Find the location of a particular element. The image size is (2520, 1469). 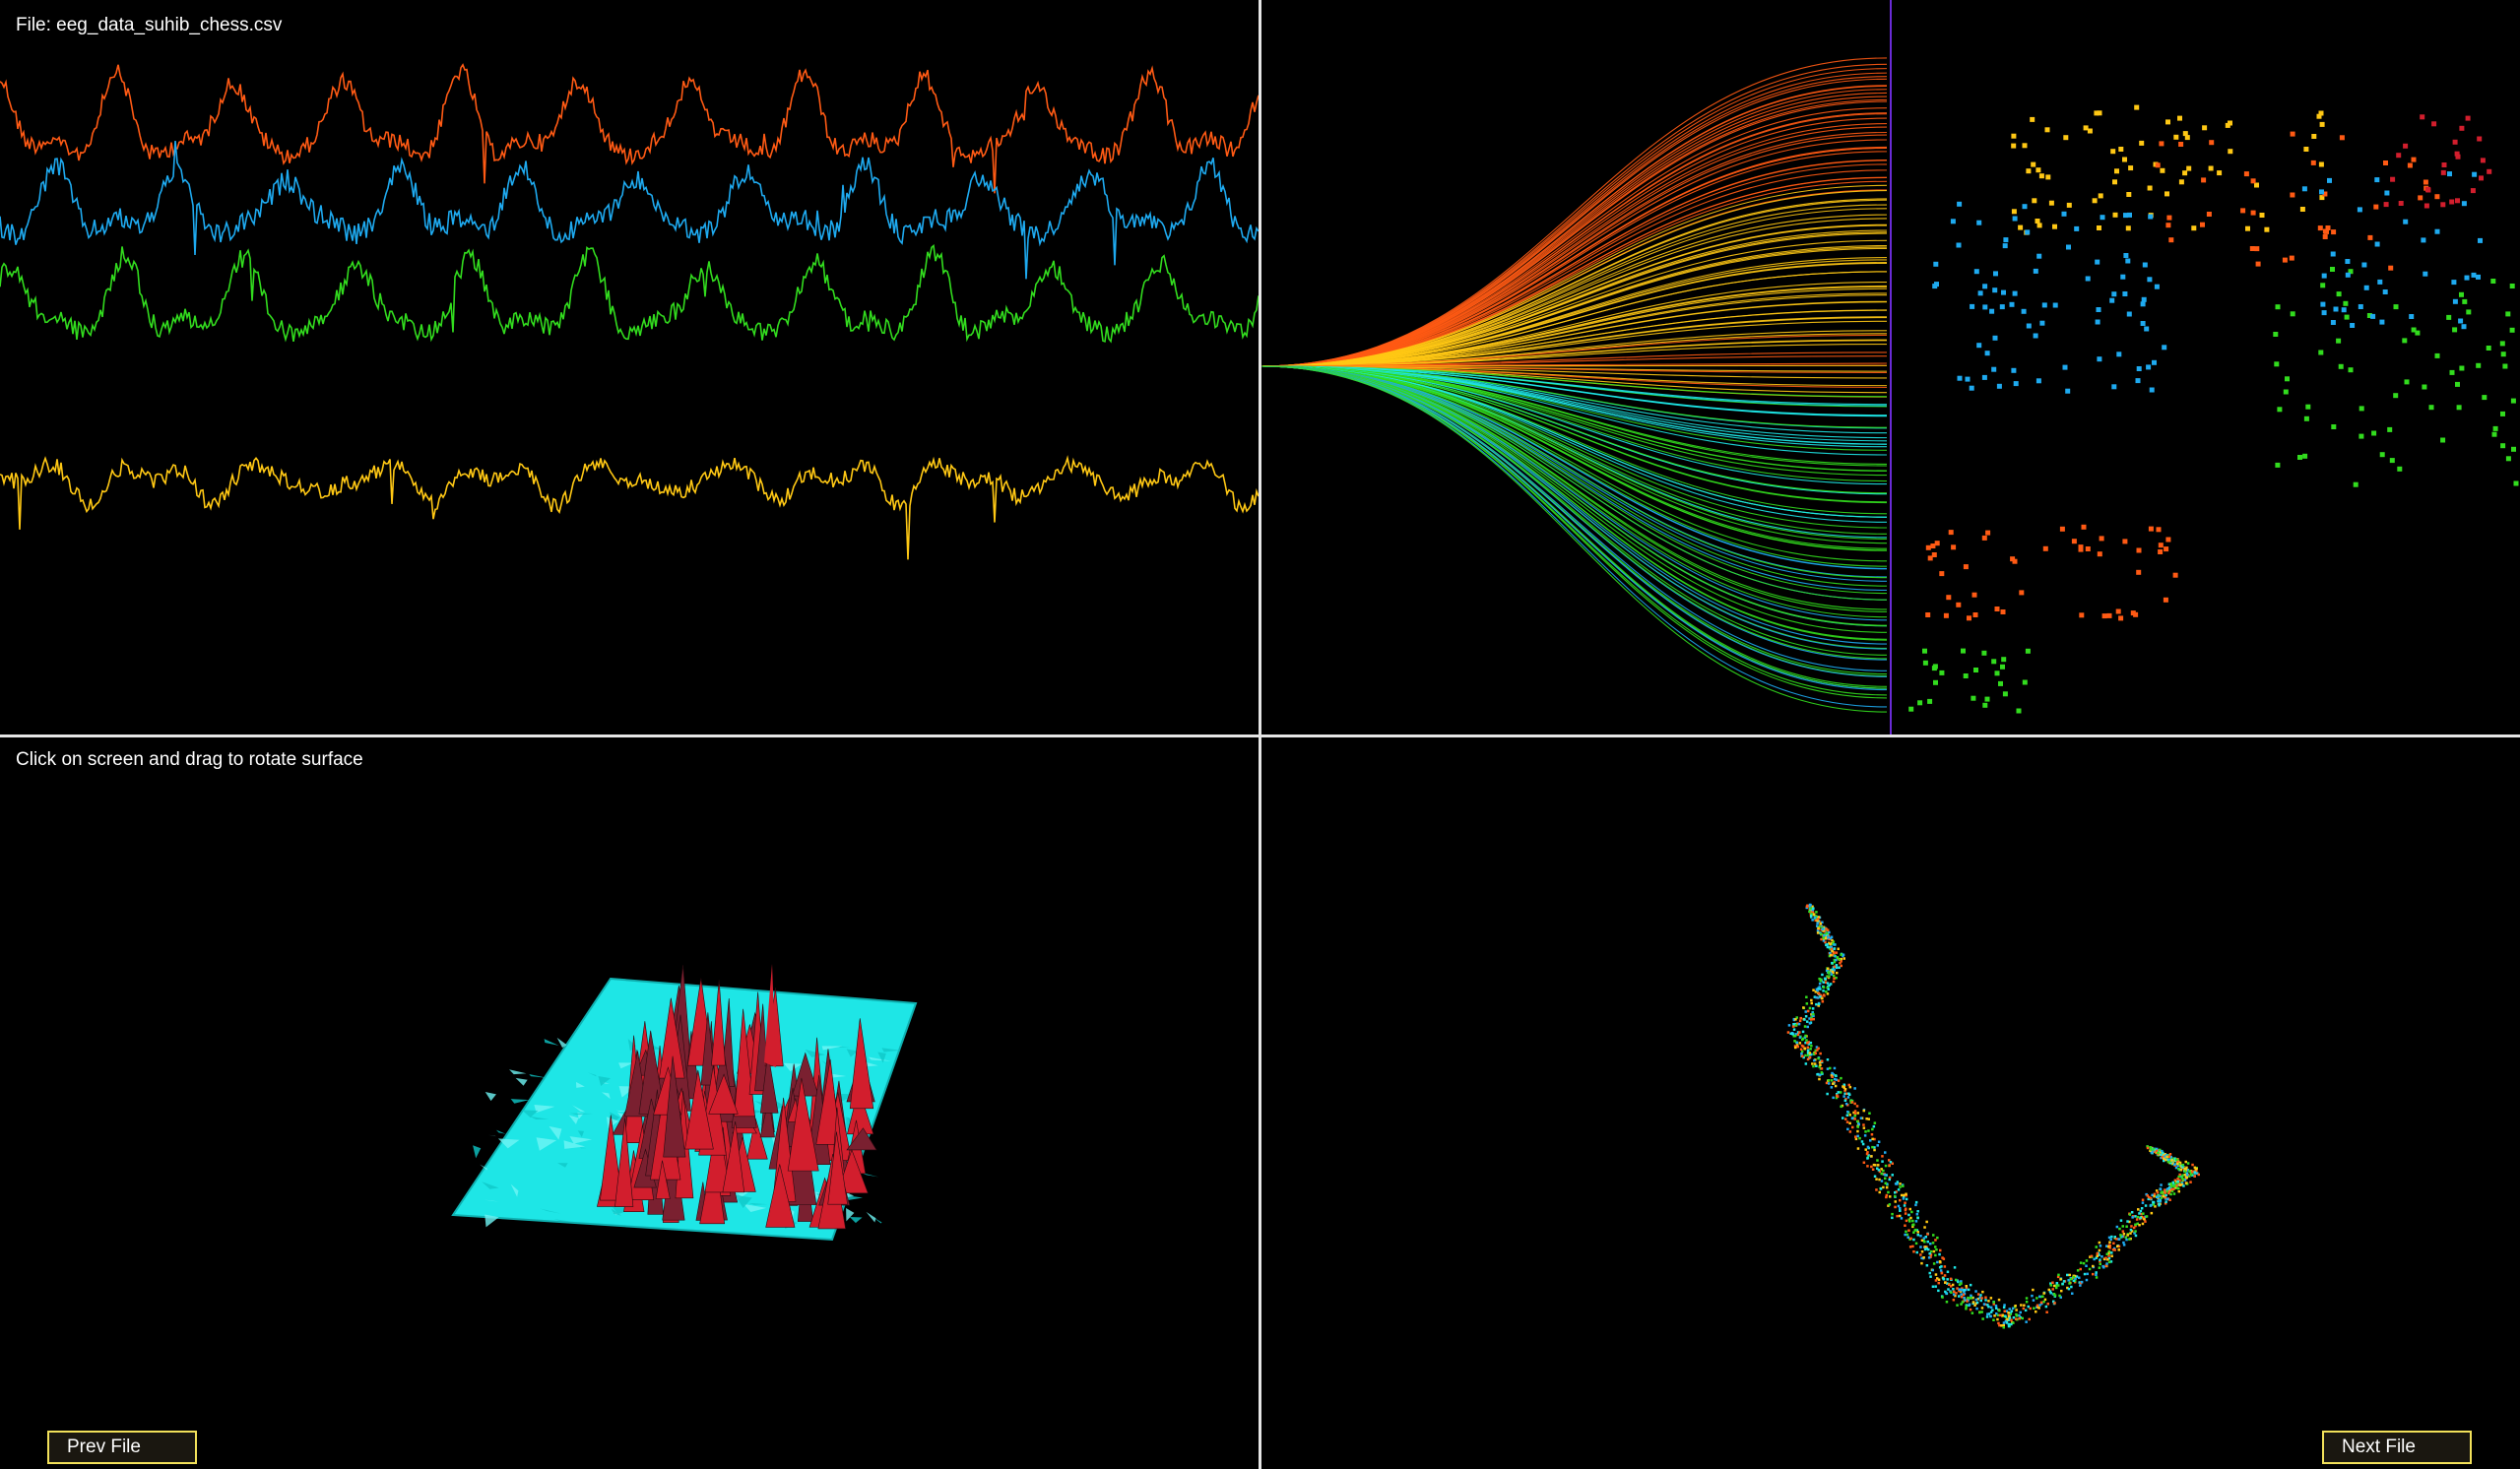

fan-curves is located at coordinates (1574, 385).